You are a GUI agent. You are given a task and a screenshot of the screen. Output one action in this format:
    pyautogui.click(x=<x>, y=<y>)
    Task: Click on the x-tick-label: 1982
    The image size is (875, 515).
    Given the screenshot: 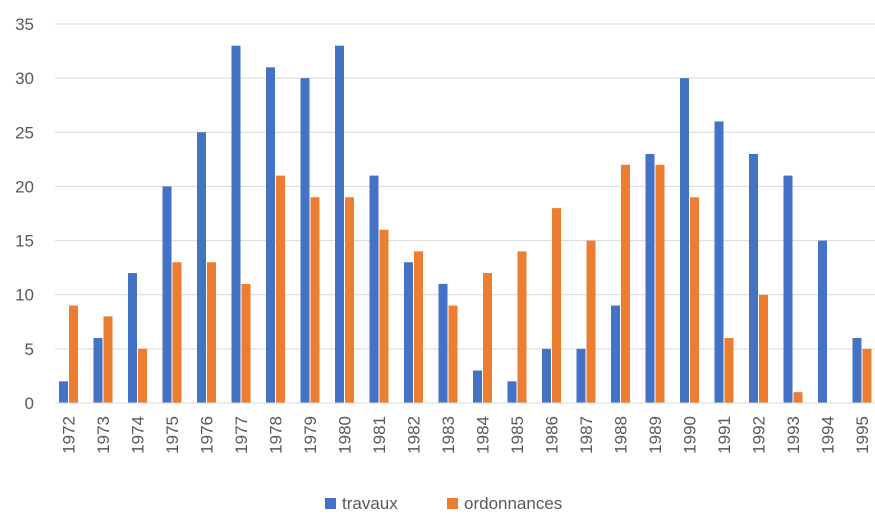 What is the action you would take?
    pyautogui.click(x=414, y=435)
    